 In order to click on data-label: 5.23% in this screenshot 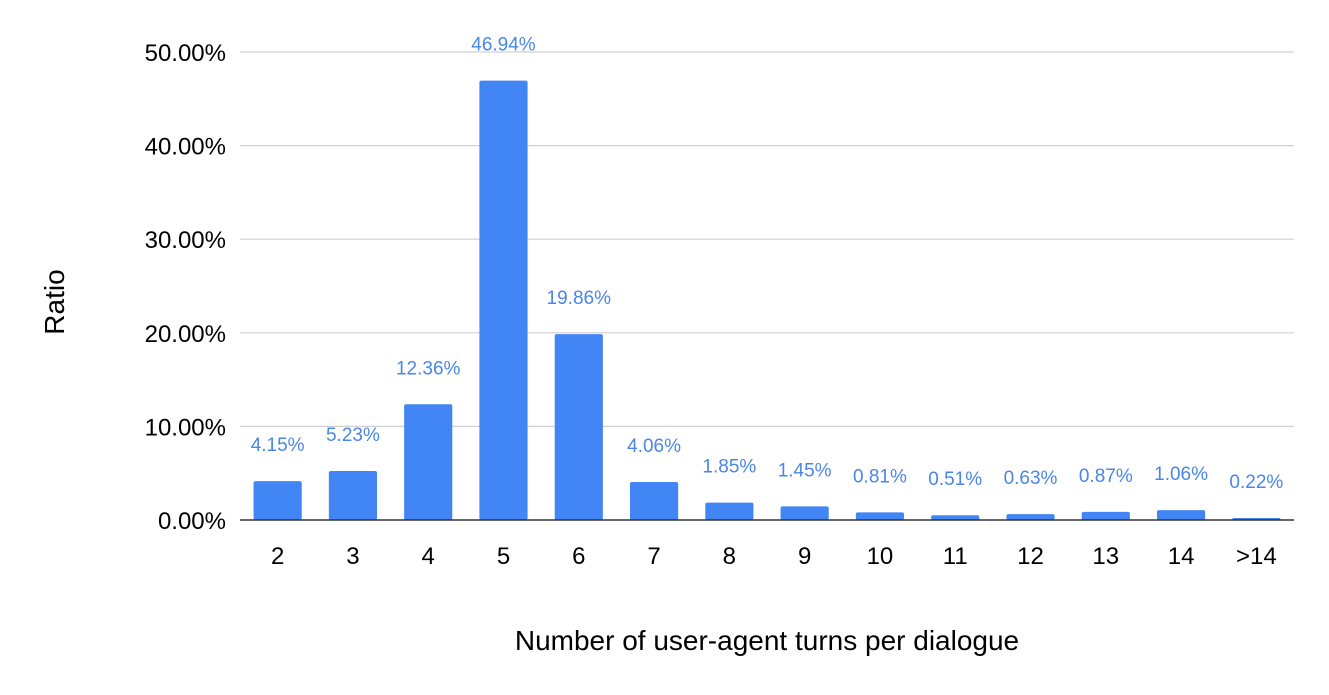, I will do `click(353, 435)`.